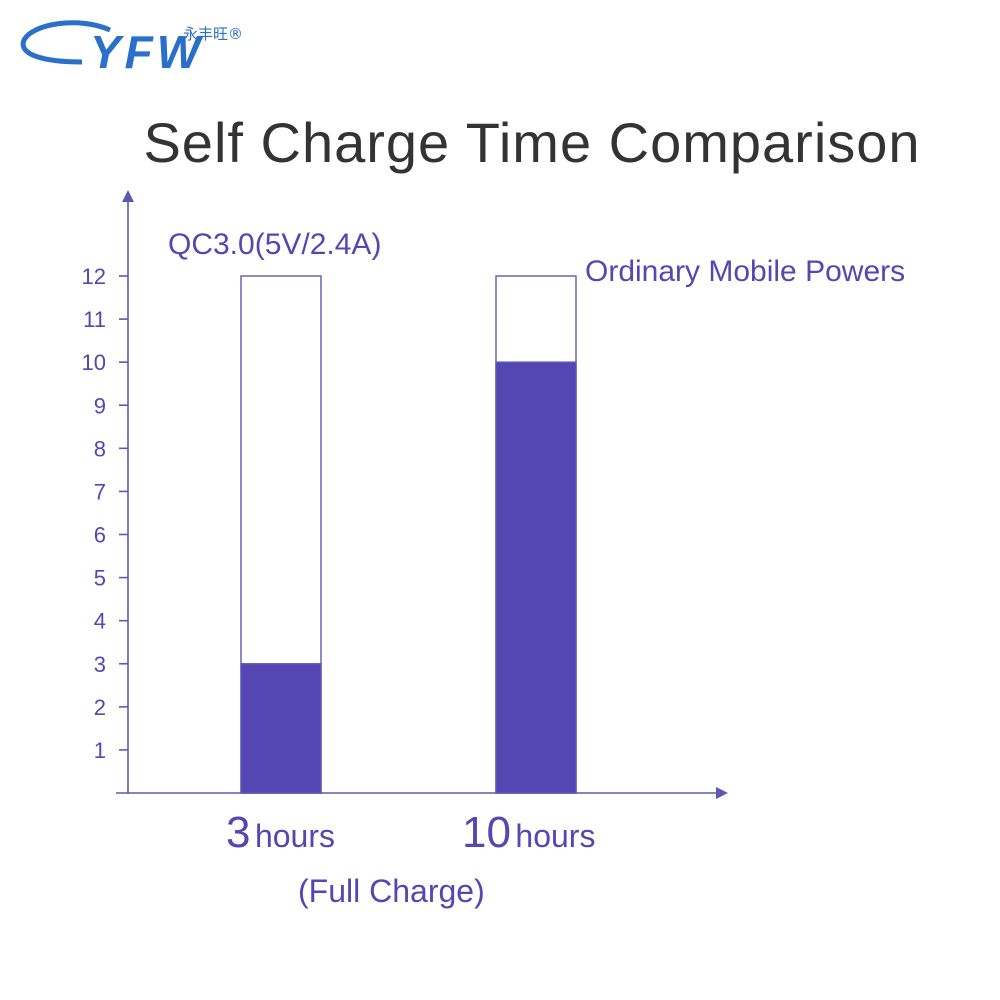  What do you see at coordinates (100, 578) in the screenshot?
I see `y-tick-label: 5` at bounding box center [100, 578].